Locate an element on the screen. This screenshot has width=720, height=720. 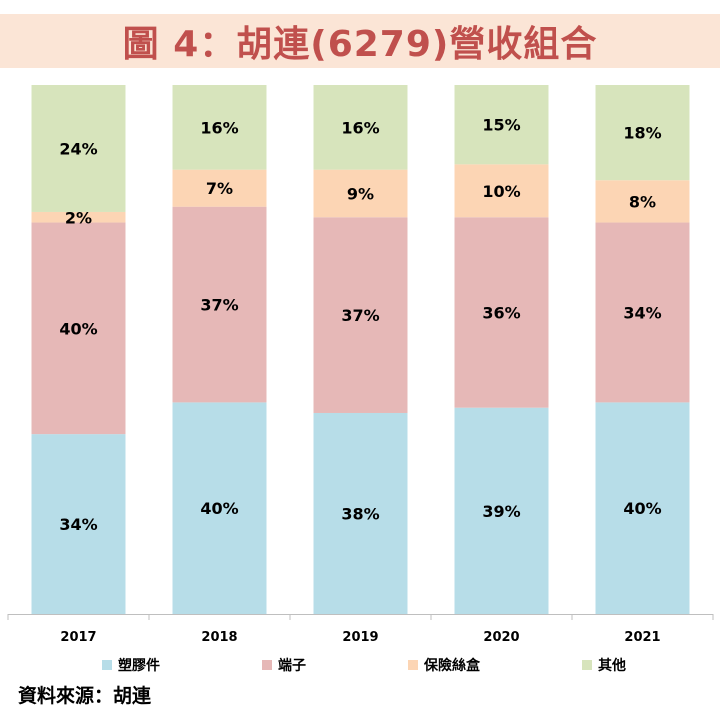
data-label: 36% is located at coordinates (501, 312).